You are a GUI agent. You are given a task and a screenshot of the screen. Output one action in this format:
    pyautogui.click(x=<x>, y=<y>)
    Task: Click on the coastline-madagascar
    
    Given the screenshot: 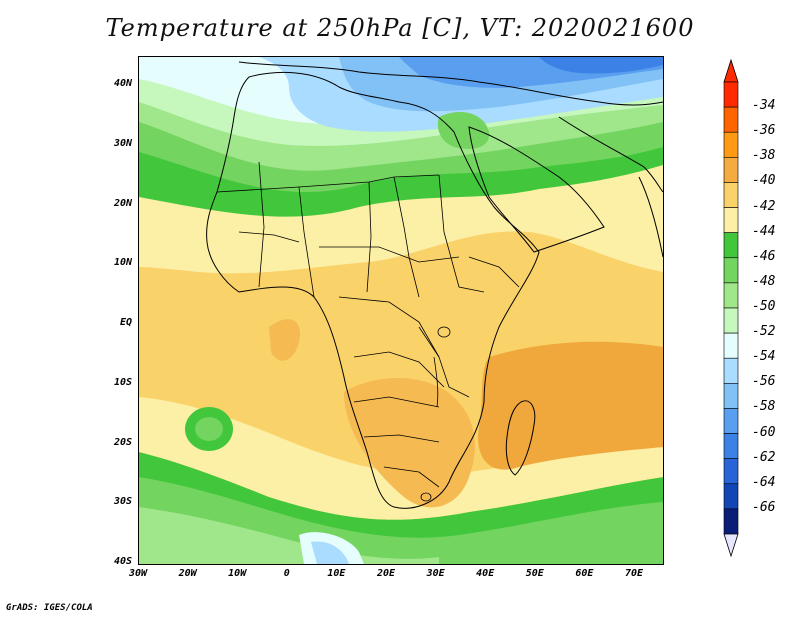 What is the action you would take?
    pyautogui.click(x=520, y=438)
    